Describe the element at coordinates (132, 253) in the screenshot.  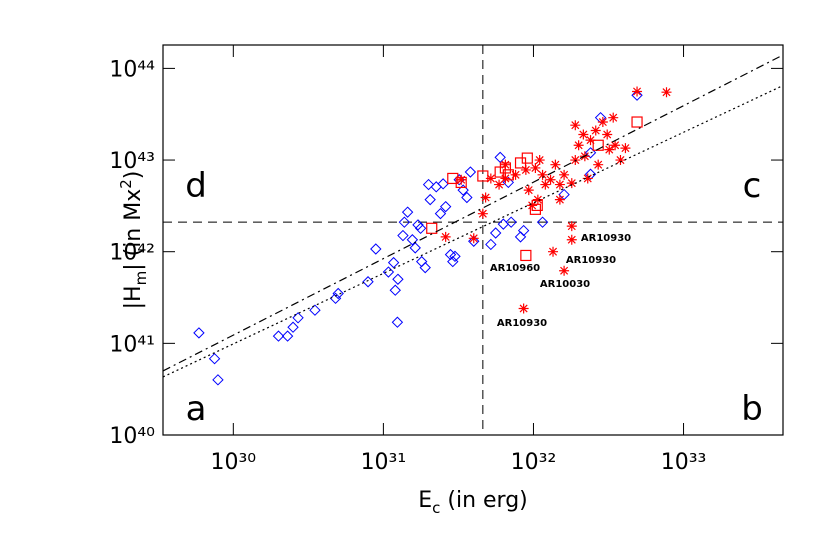
I see `y-tick-label: 10⁴²` at that location.